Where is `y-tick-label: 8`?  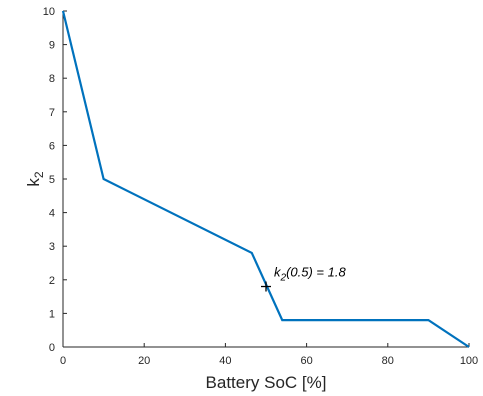 y-tick-label: 8 is located at coordinates (52, 79).